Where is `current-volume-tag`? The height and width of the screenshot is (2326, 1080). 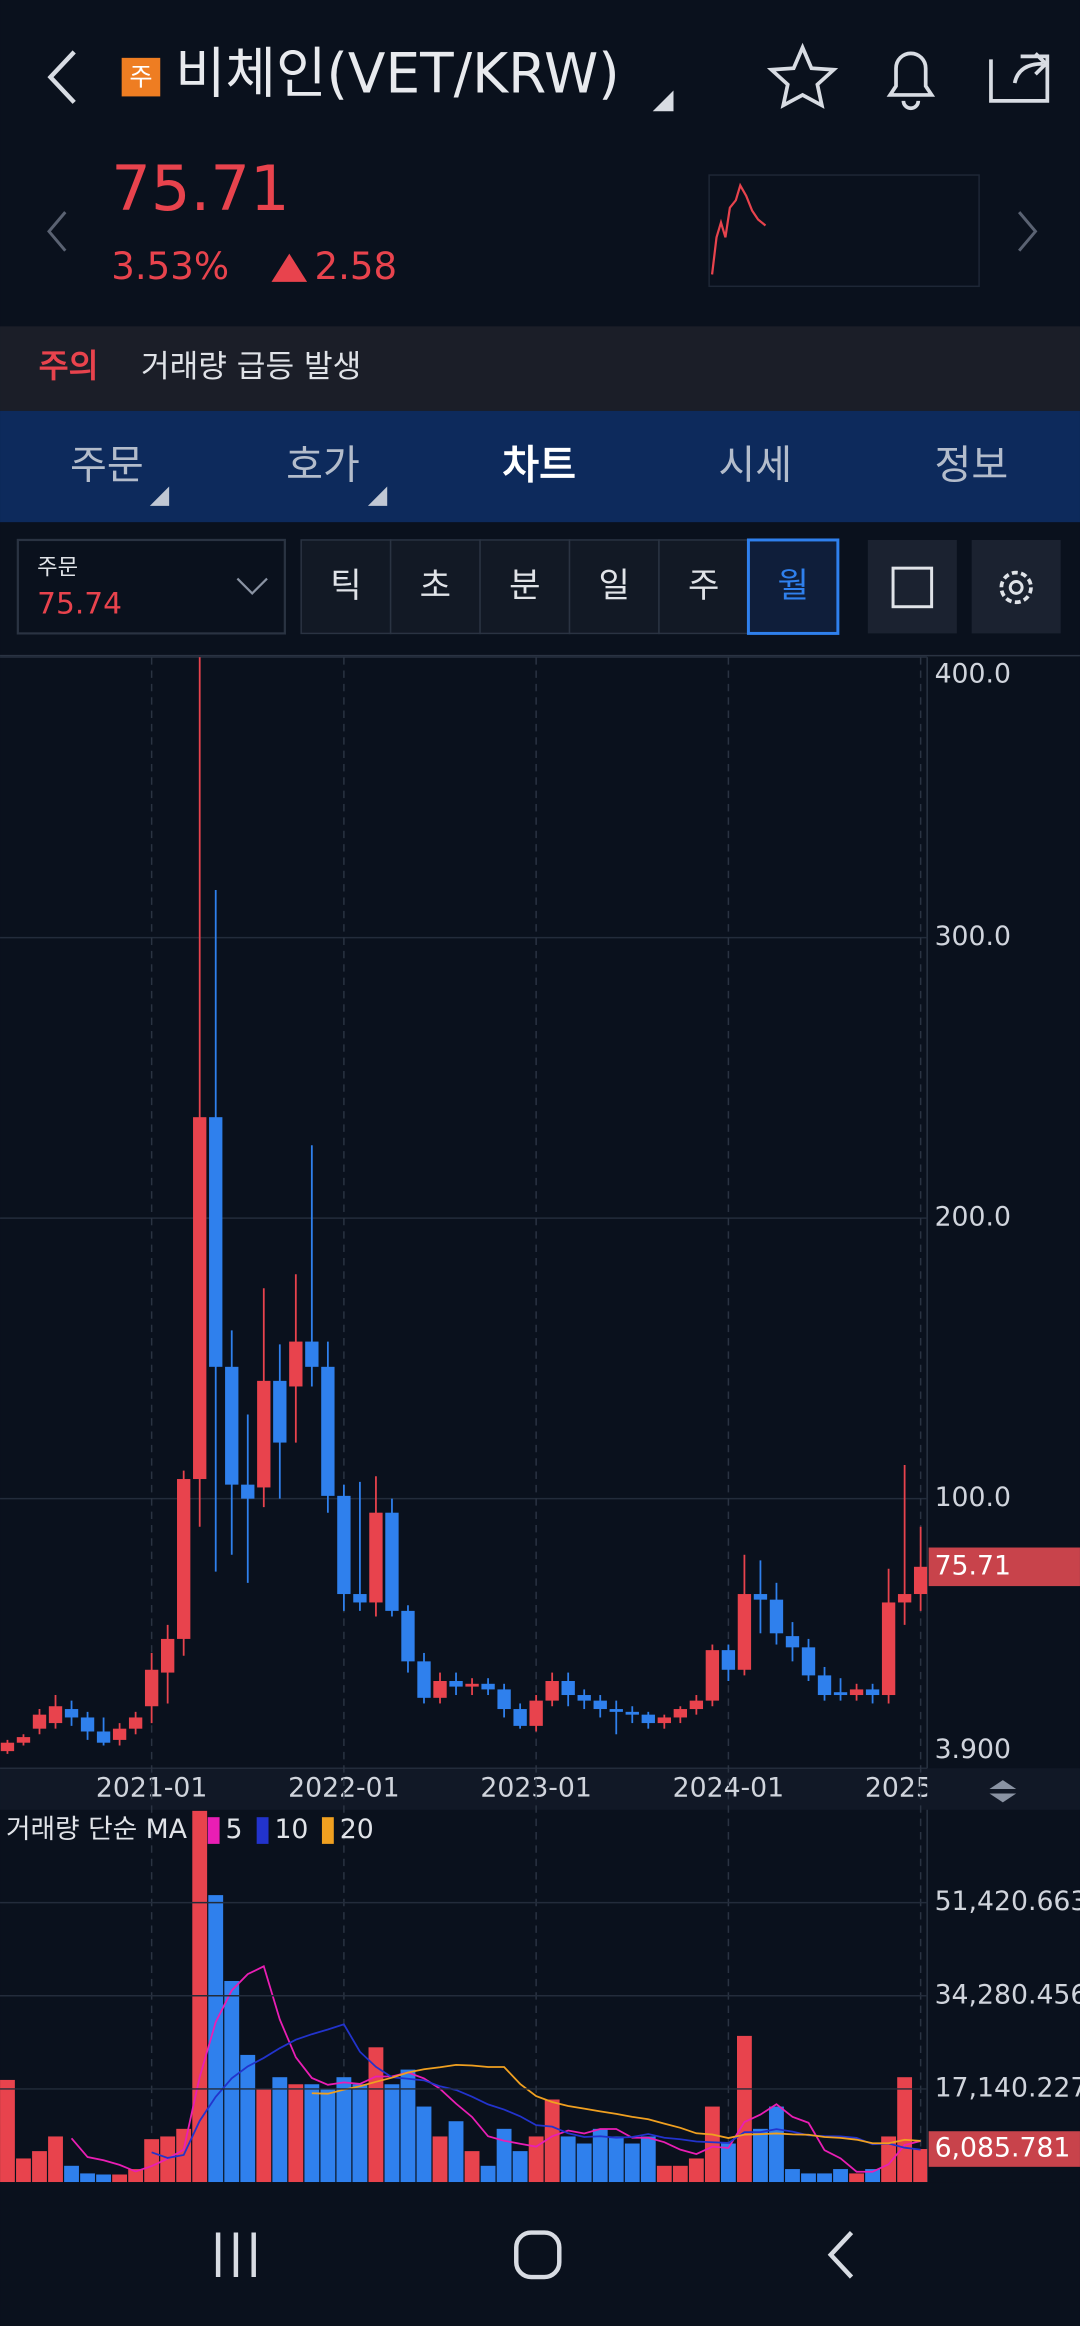 current-volume-tag is located at coordinates (1004, 2149).